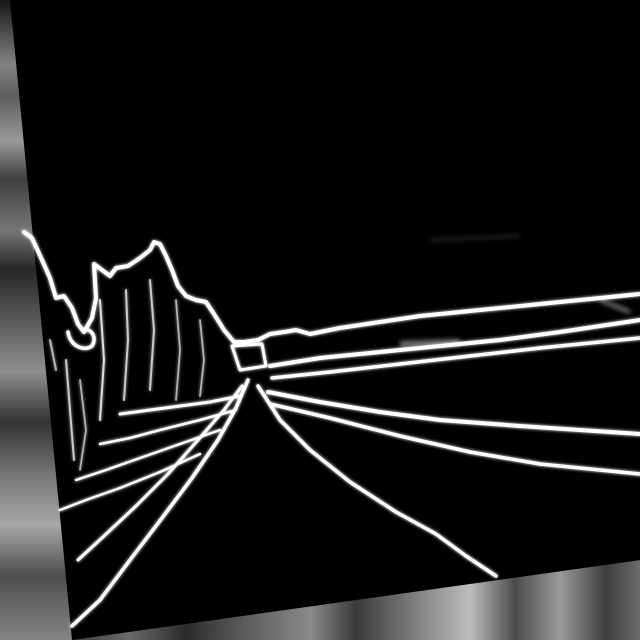 Image resolution: width=640 pixels, height=640 pixels. What do you see at coordinates (377, 481) in the screenshot?
I see `right-lane-edge` at bounding box center [377, 481].